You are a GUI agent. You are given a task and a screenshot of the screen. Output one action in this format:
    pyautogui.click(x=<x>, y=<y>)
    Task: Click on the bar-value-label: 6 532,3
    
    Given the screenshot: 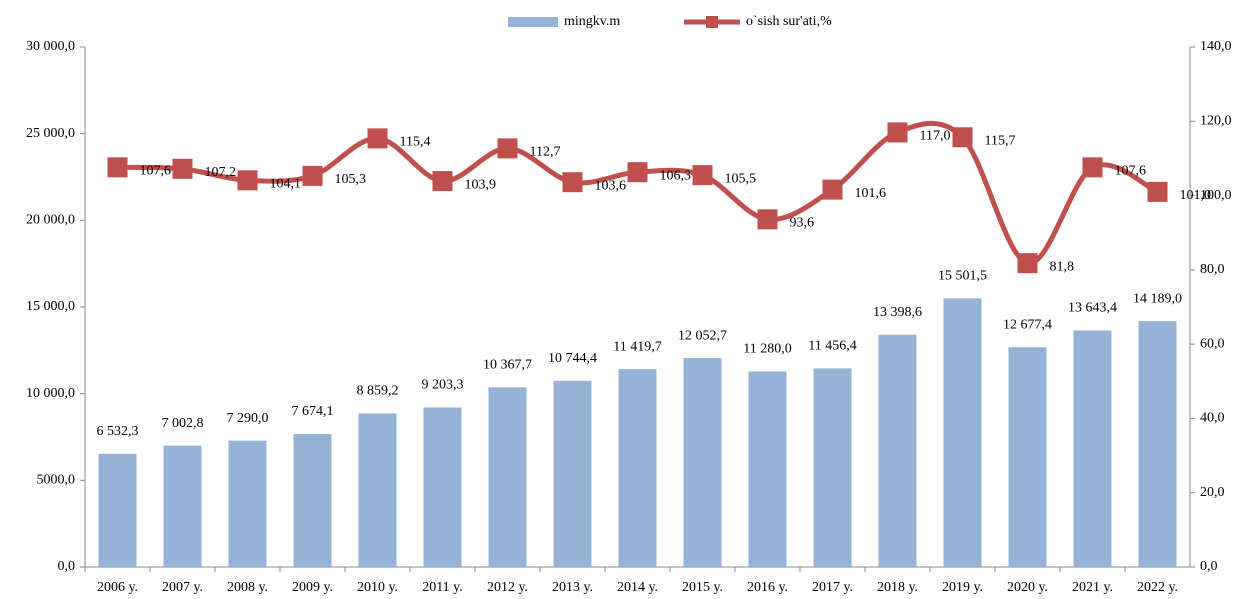 What is the action you would take?
    pyautogui.click(x=118, y=431)
    